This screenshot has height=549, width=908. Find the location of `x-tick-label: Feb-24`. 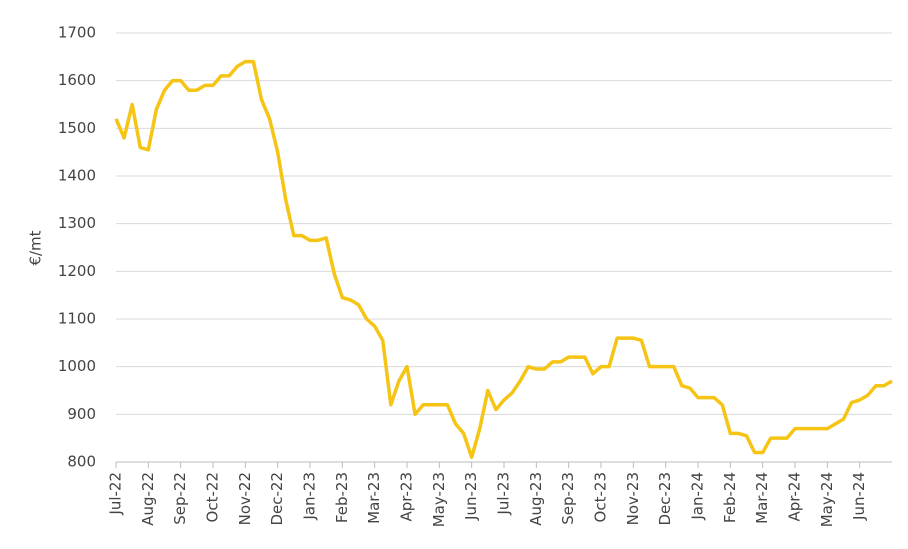

x-tick-label: Feb-24 is located at coordinates (730, 497).